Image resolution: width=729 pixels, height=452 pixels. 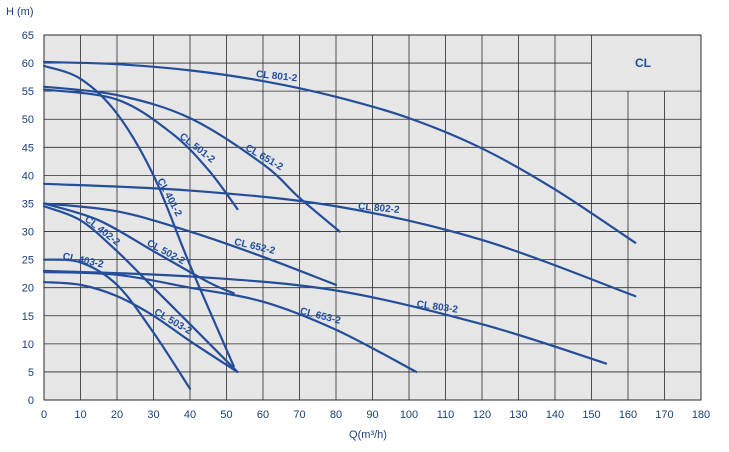 I want to click on y-tick-label: 0, so click(x=31, y=401).